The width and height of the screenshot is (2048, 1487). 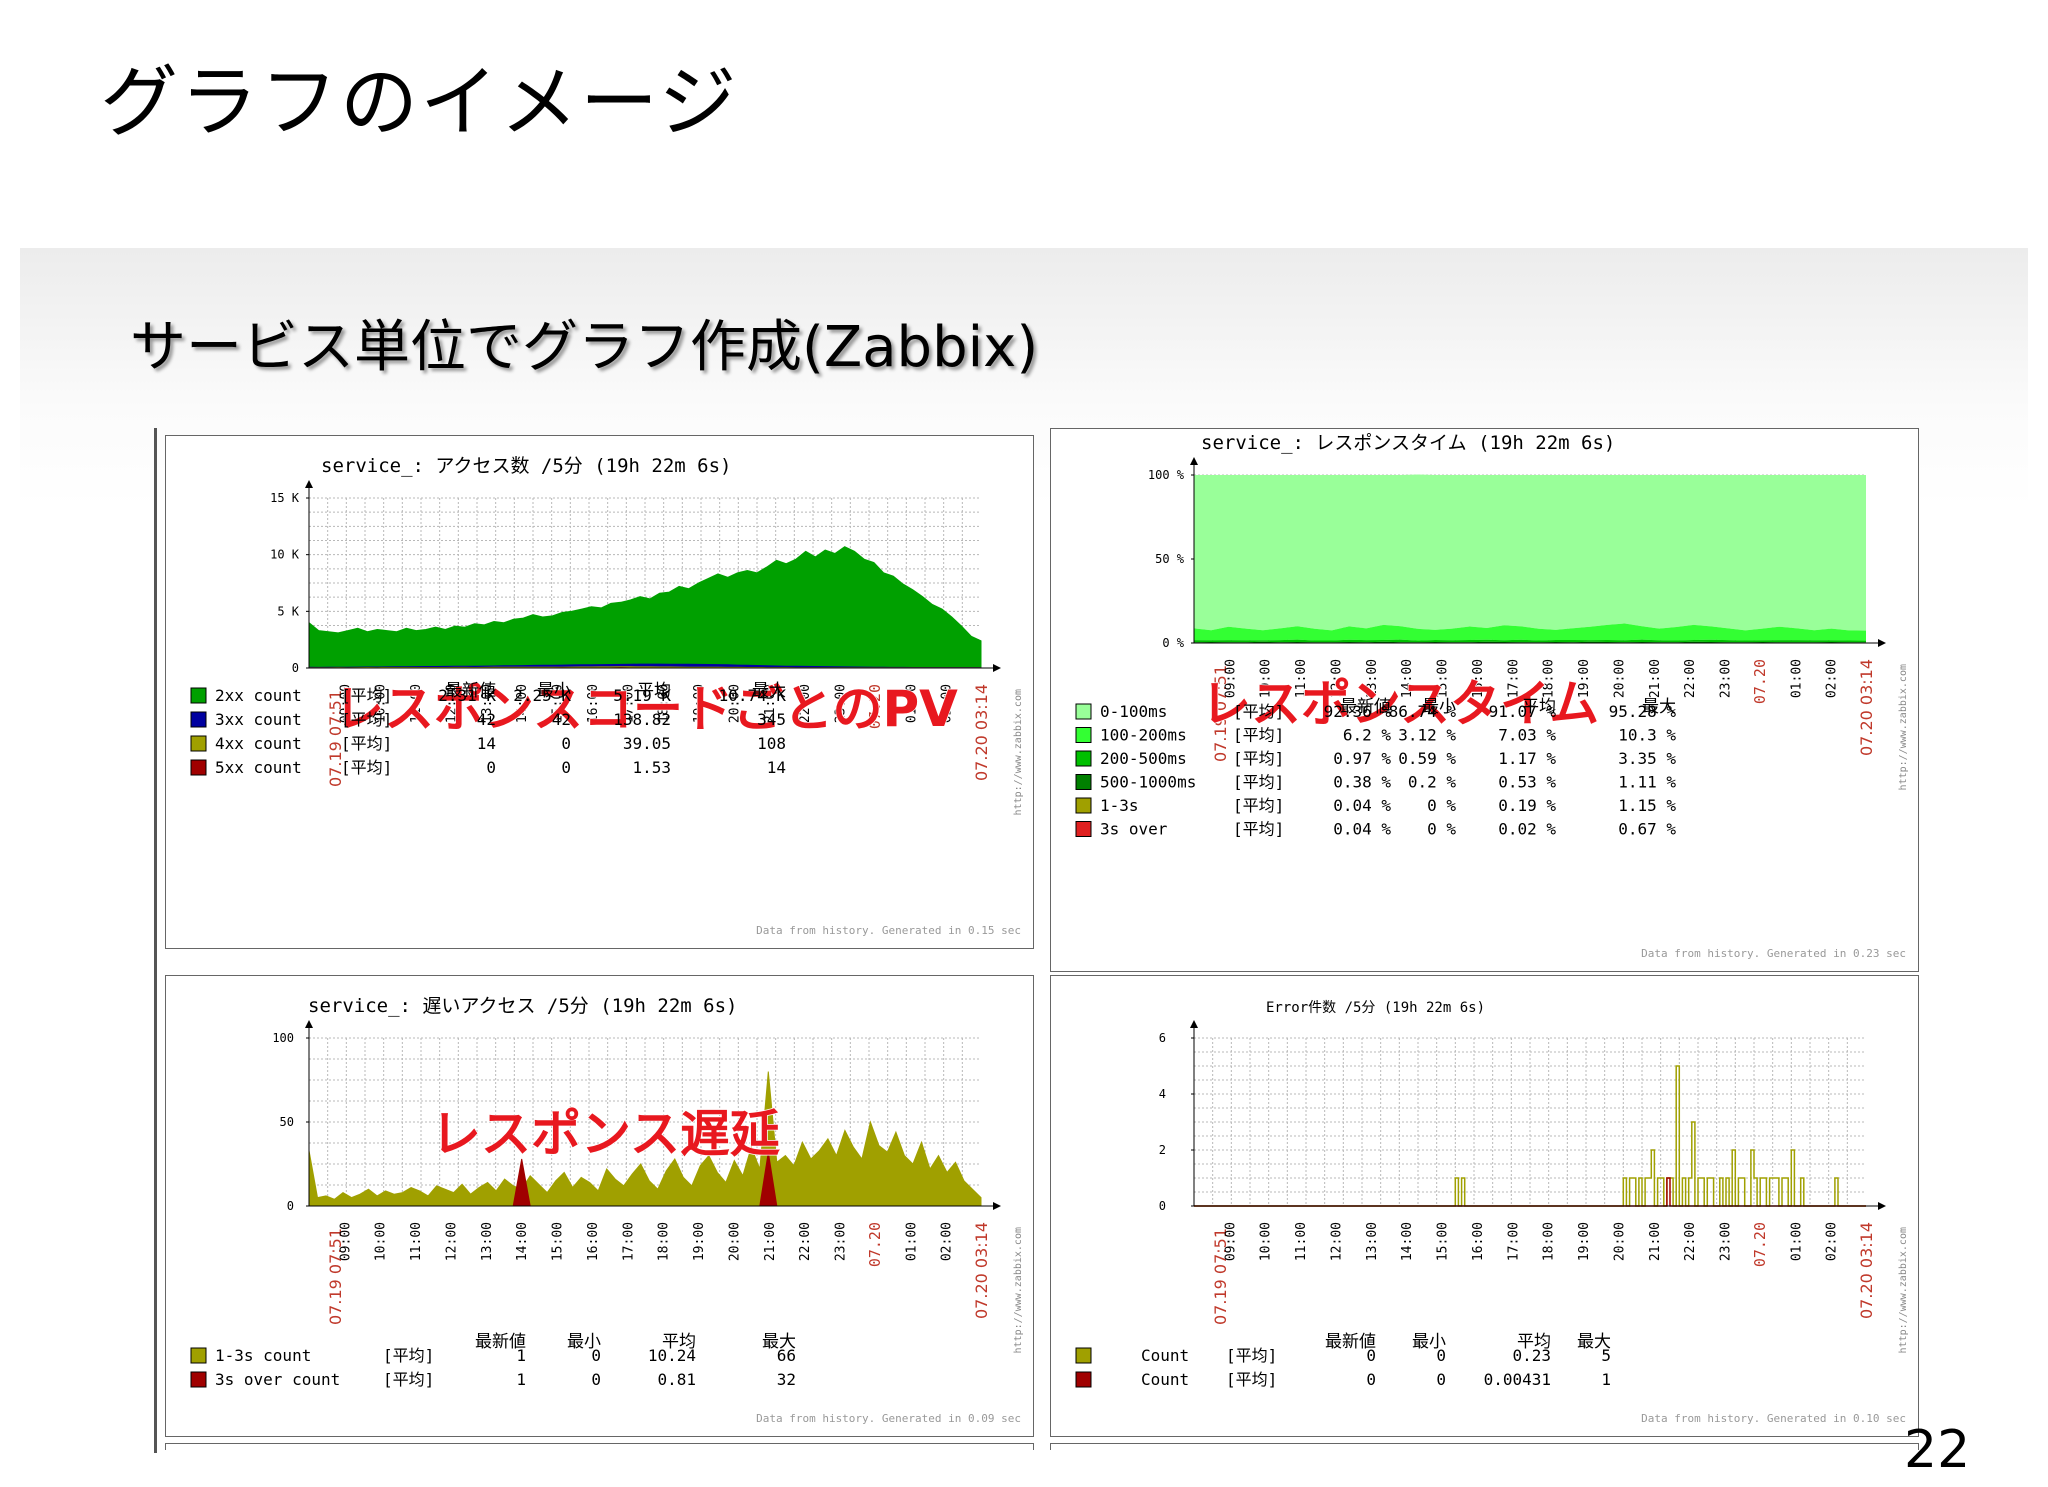 What do you see at coordinates (1619, 678) in the screenshot?
I see `x-tick-label: 20:00` at bounding box center [1619, 678].